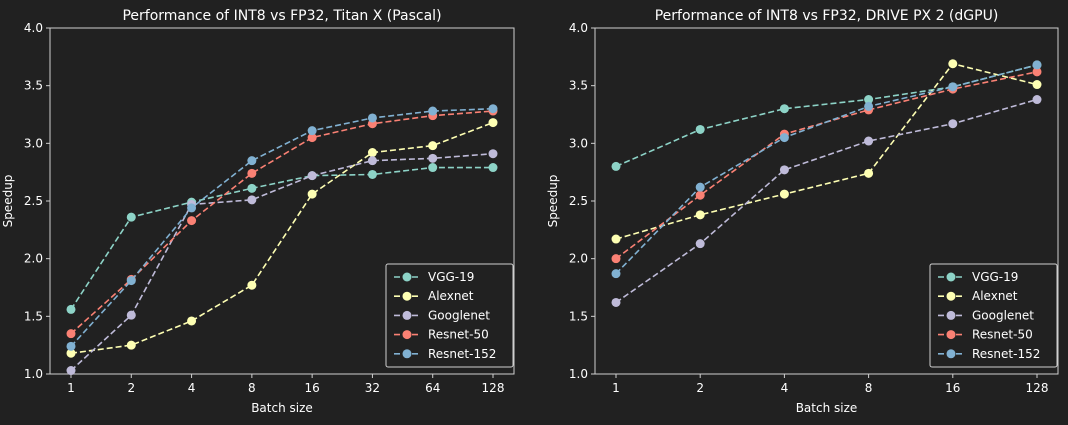 The height and width of the screenshot is (425, 1068). Describe the element at coordinates (33, 259) in the screenshot. I see `y-tick-label: 2.0` at that location.